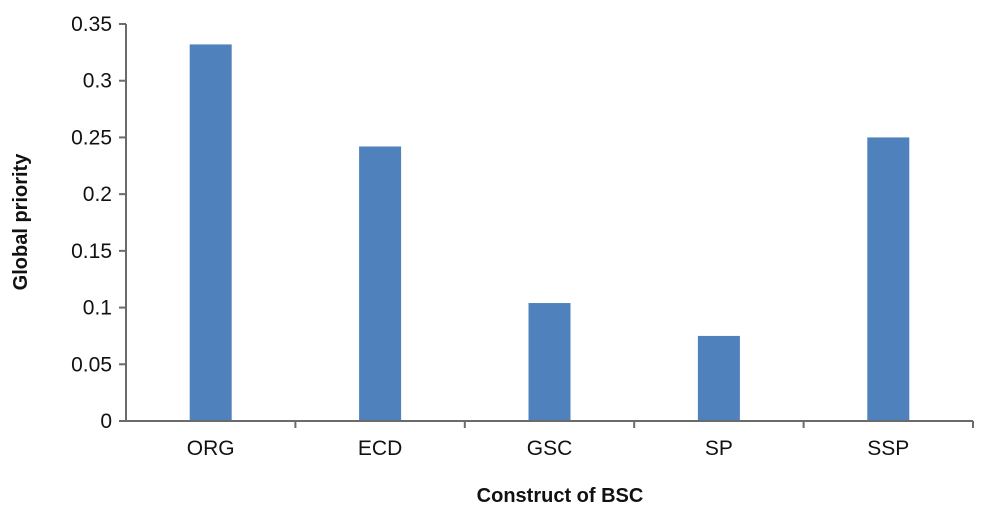 The image size is (987, 513). I want to click on y-tick-label: 0.35, so click(91, 24).